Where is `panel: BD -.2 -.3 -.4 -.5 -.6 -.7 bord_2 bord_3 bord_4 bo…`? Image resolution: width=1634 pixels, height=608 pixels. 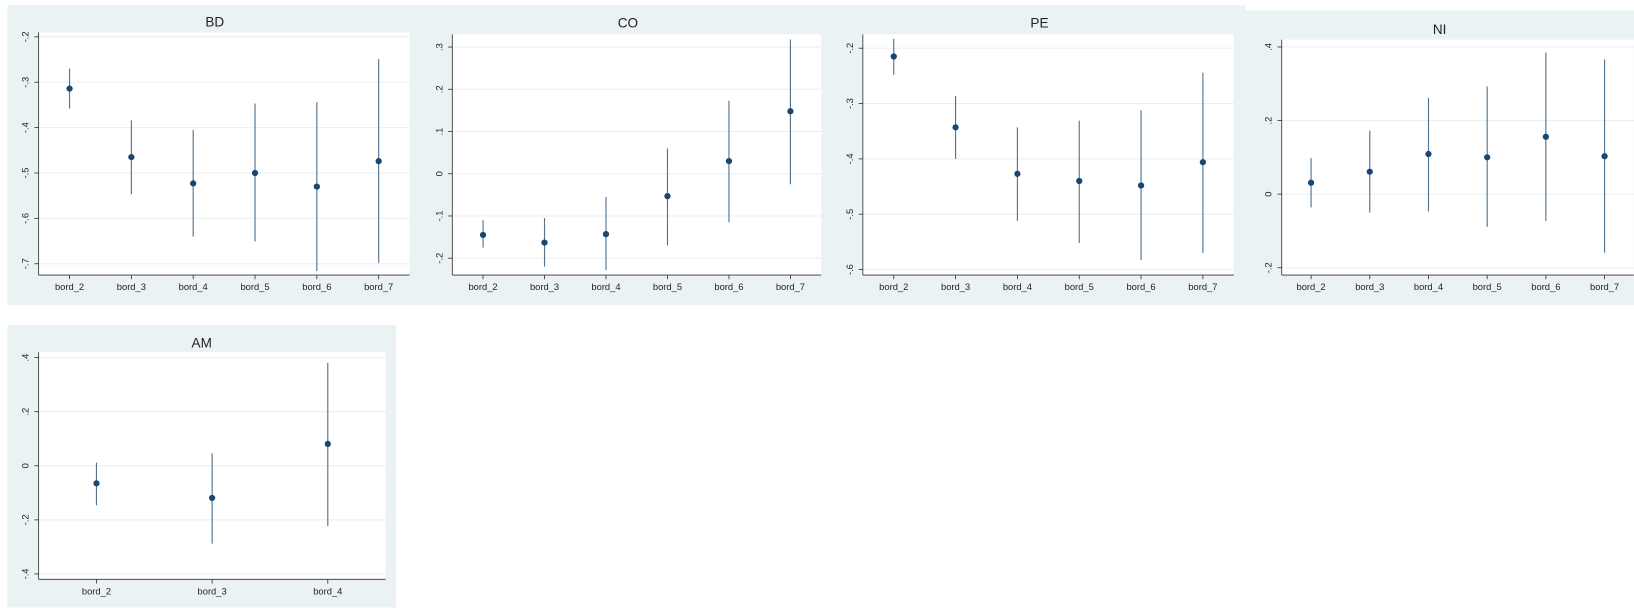 panel: BD -.2 -.3 -.4 -.5 -.6 -.7 bord_2 bord_3 bord_4 bo… is located at coordinates (215, 155).